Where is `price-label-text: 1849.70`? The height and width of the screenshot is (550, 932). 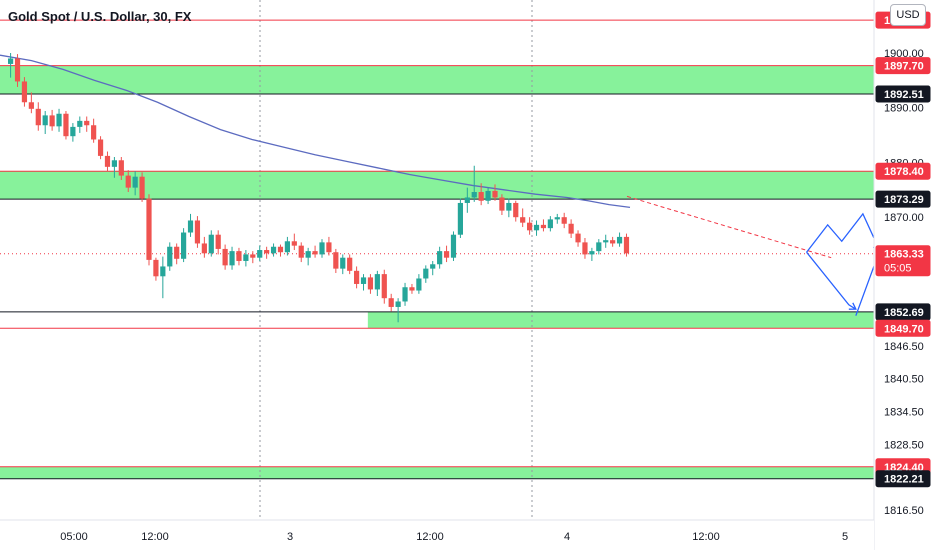 price-label-text: 1849.70 is located at coordinates (904, 329).